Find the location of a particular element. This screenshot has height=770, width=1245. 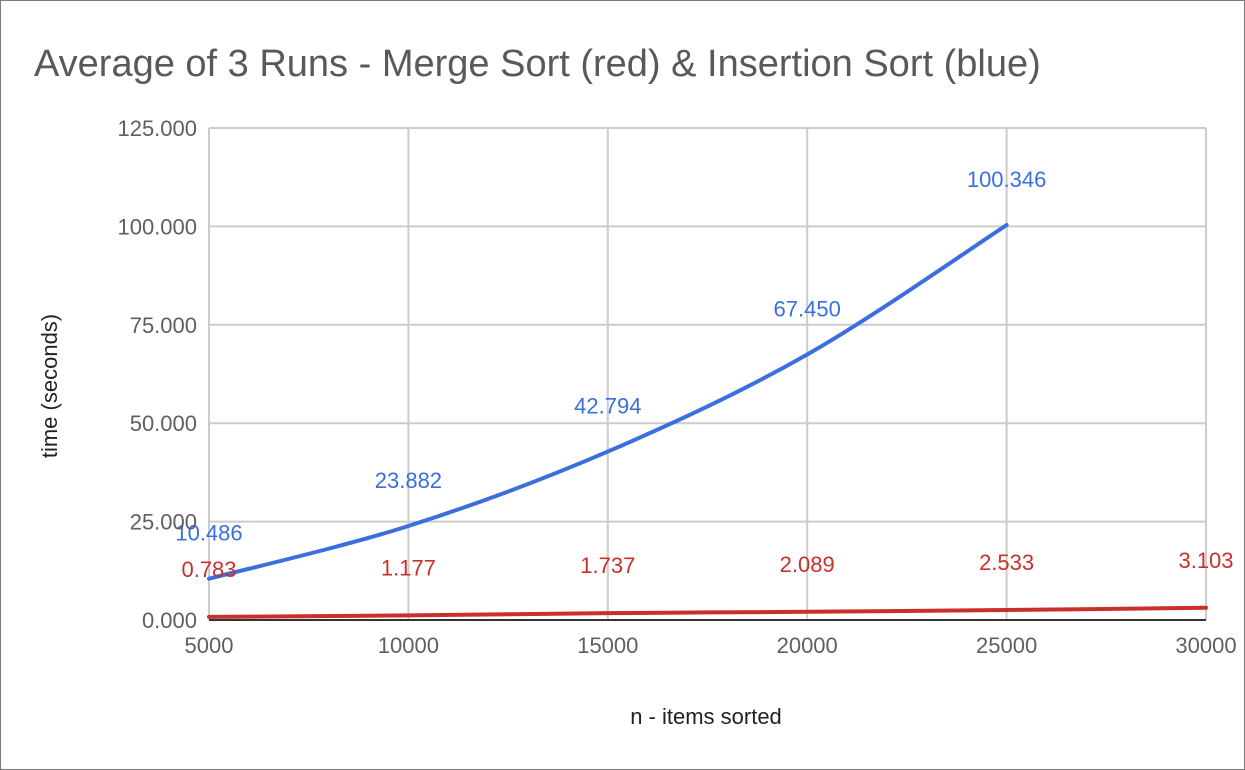

y-tick-label-1: 25.000 is located at coordinates (163, 522).